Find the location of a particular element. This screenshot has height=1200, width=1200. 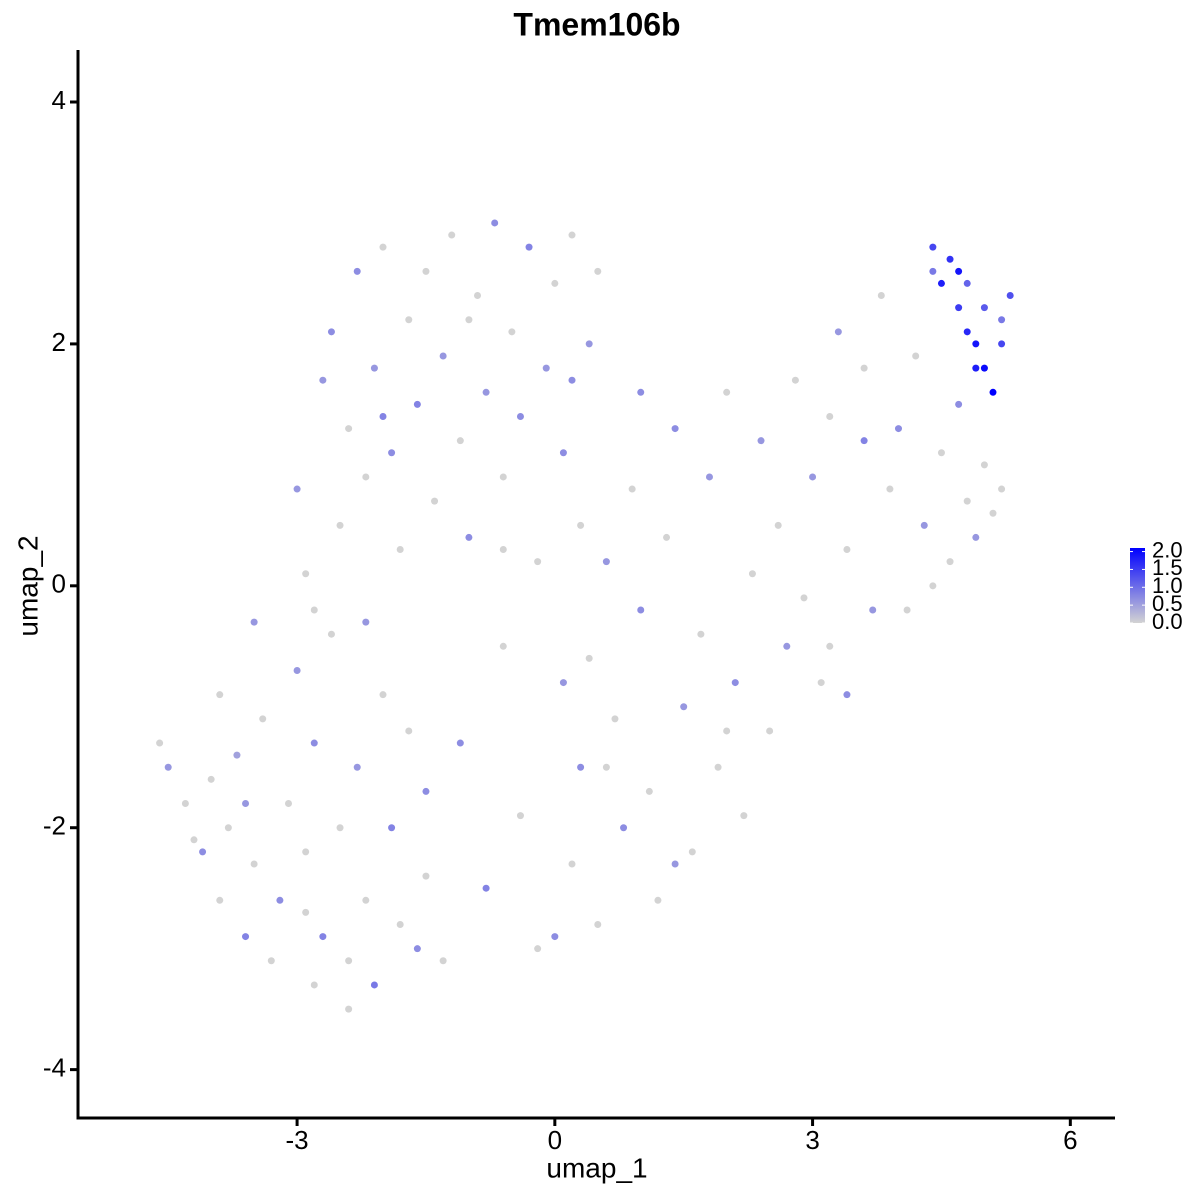

colorbar-label: 1.5 is located at coordinates (1167, 567).